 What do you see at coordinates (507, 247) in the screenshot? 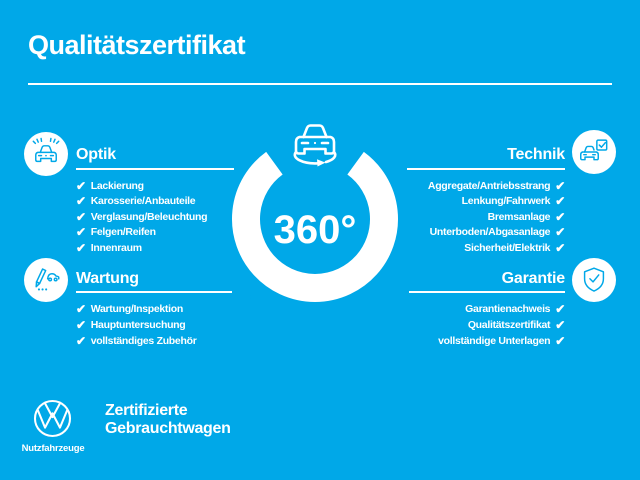
I see `technik-item-label: Sicherheit/Elektrik` at bounding box center [507, 247].